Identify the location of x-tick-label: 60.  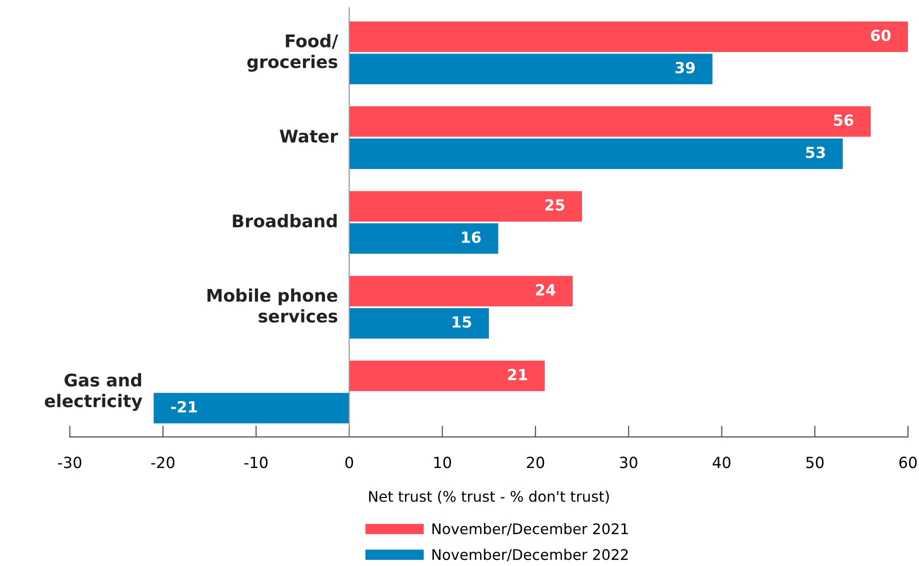
(908, 462).